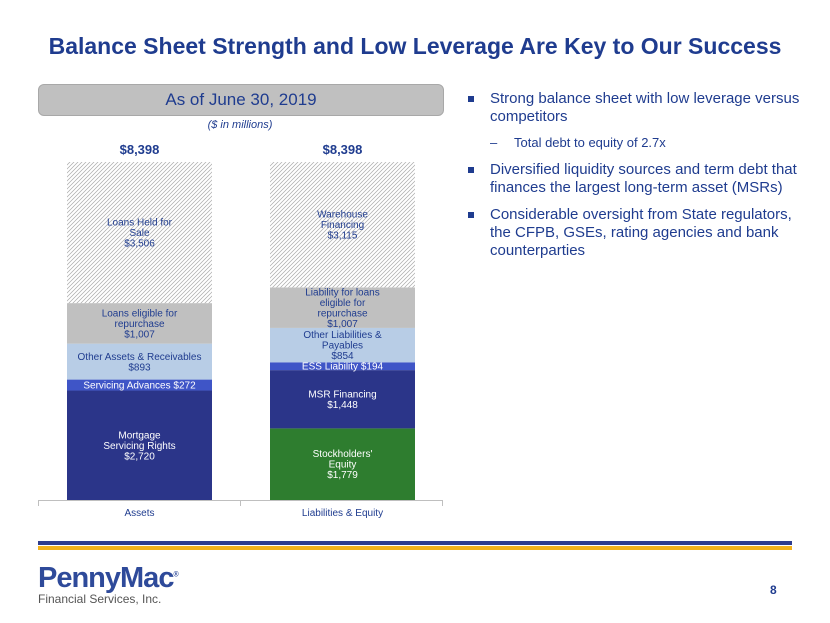 Image resolution: width=830 pixels, height=623 pixels. What do you see at coordinates (415, 548) in the screenshot?
I see `footer-rule-gold` at bounding box center [415, 548].